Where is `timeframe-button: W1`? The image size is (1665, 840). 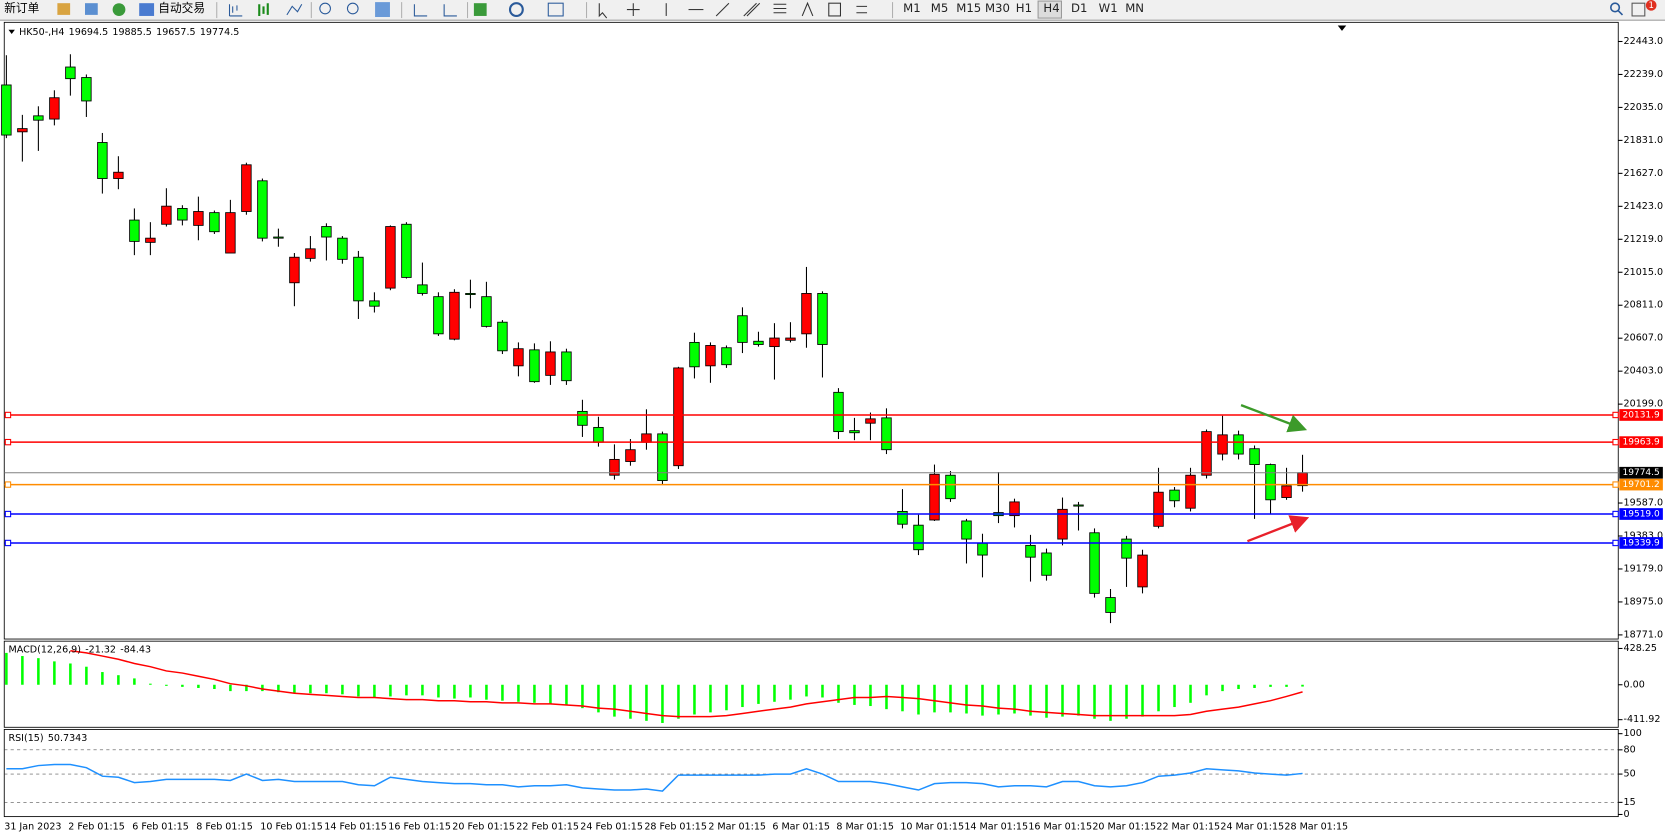 timeframe-button: W1 is located at coordinates (1108, 8).